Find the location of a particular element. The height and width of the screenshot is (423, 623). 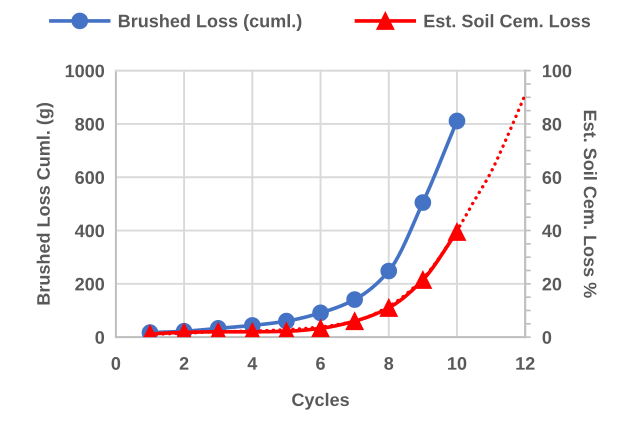

legend-label: Brushed Loss (cuml.) is located at coordinates (210, 22).